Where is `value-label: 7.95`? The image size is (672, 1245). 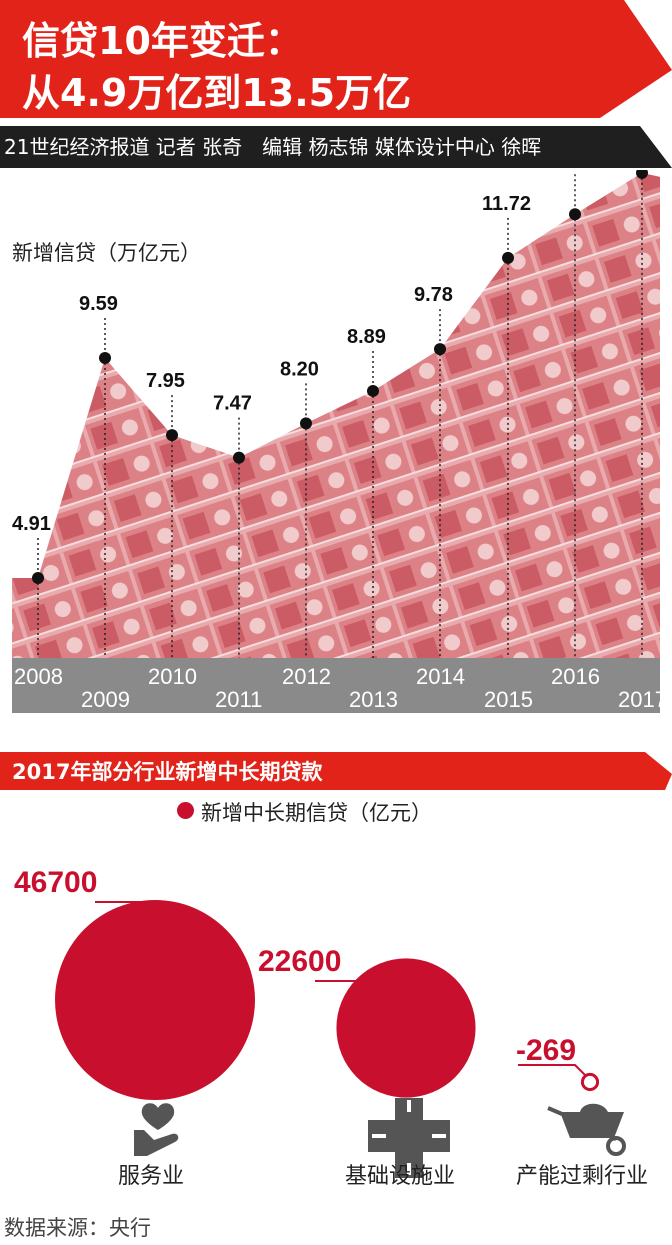
value-label: 7.95 is located at coordinates (165, 381).